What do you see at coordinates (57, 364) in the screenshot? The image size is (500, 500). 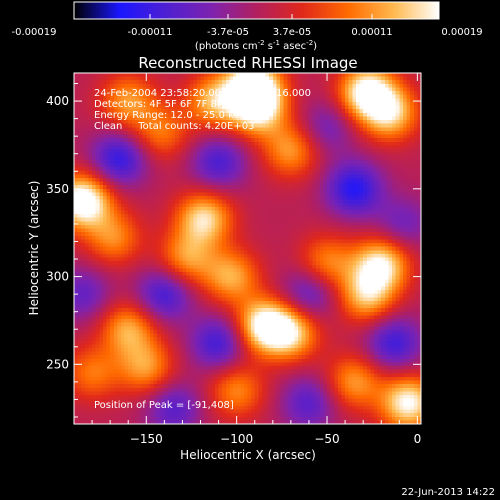 I see `y-tick-label: 250` at bounding box center [57, 364].